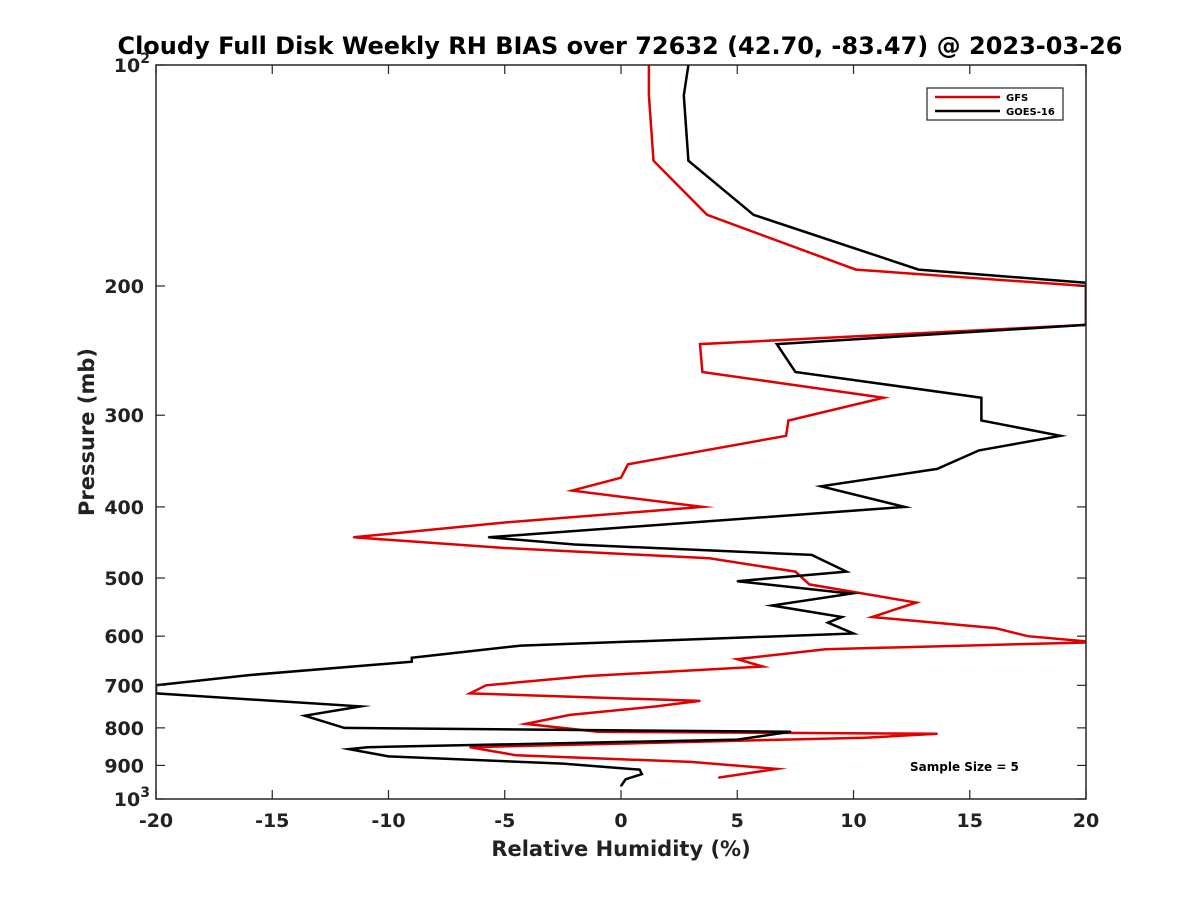 The height and width of the screenshot is (900, 1200). I want to click on y-tick-label: 400, so click(124, 508).